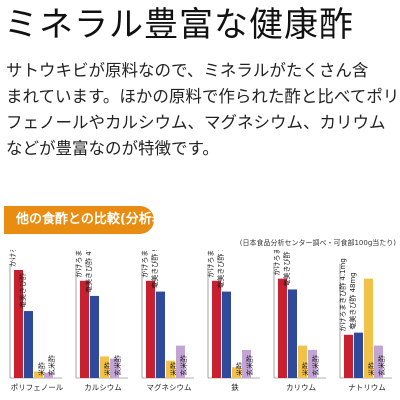 This screenshot has height=400, width=400. Describe the element at coordinates (276, 263) in the screenshot. I see `bar-label: かけろまきび酢 120mg` at that location.